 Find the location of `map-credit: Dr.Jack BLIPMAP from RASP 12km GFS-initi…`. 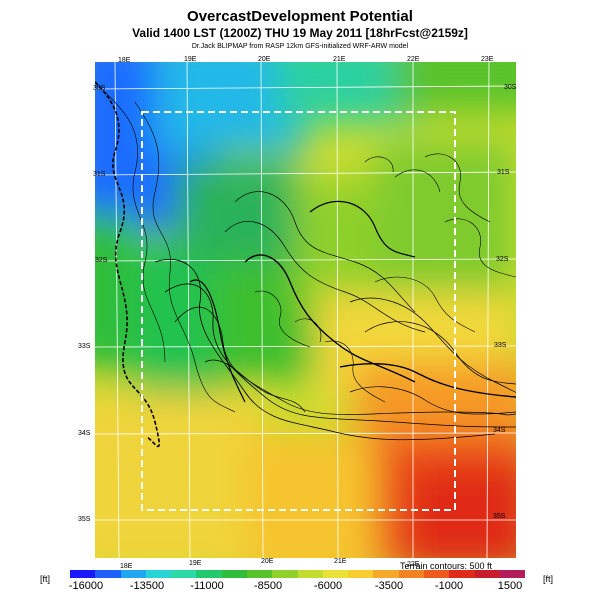

map-credit: Dr.Jack BLIPMAP from RASP 12km GFS-initi… is located at coordinates (300, 46).